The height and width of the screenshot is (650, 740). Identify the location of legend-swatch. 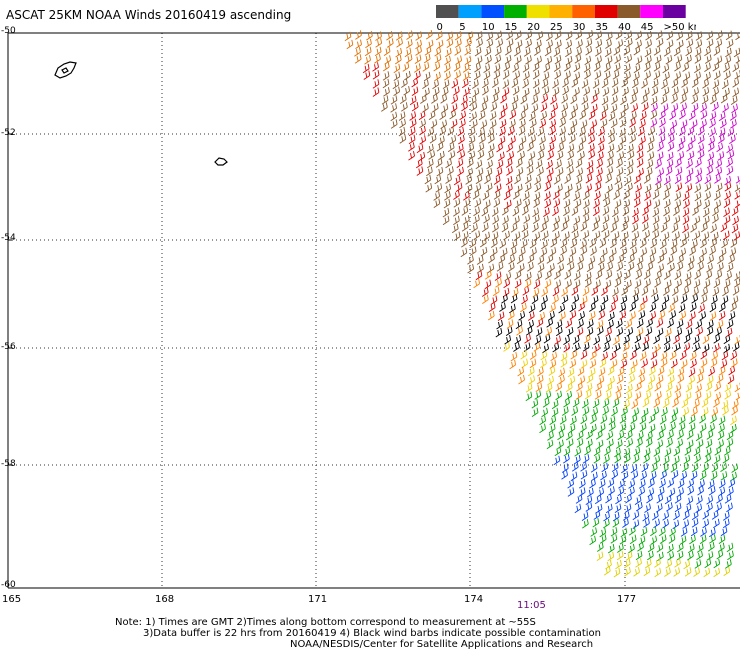
(674, 11).